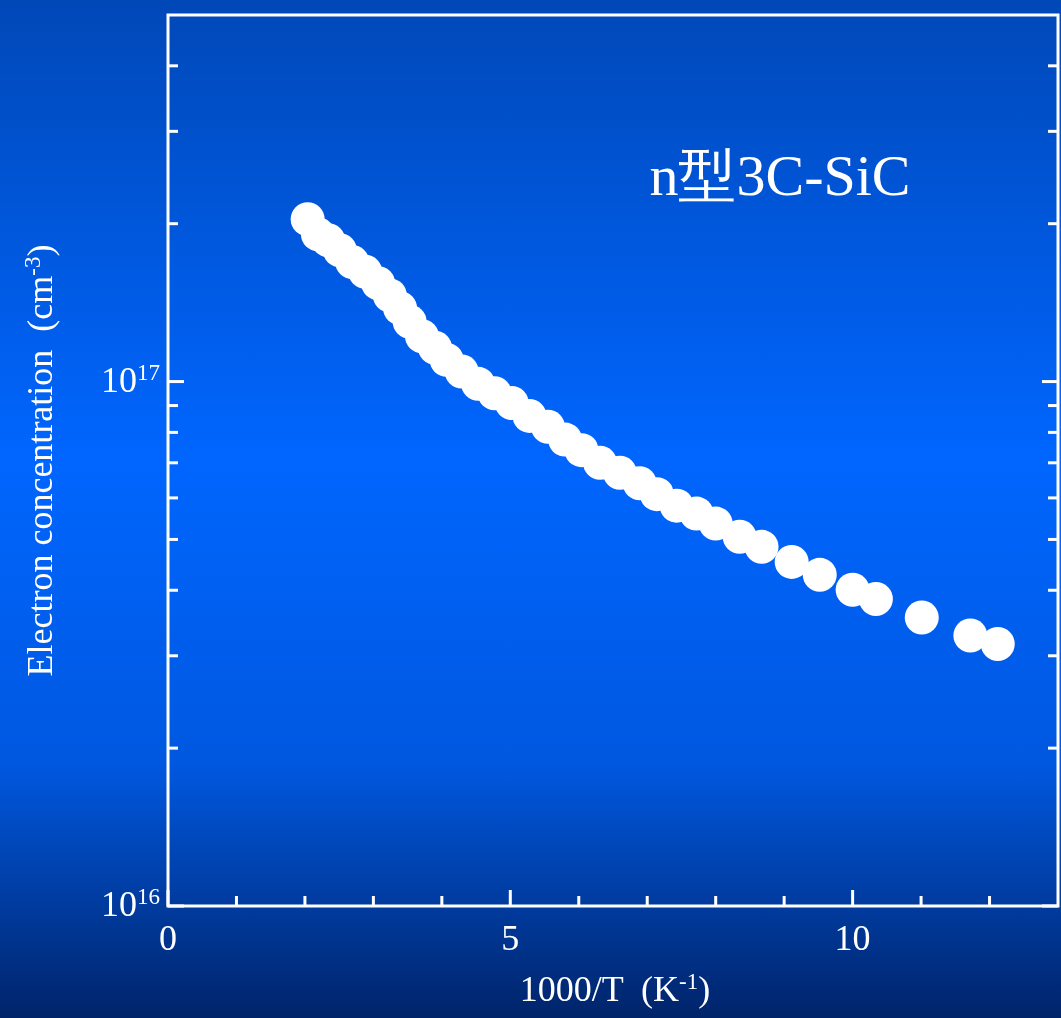  I want to click on x-axis-title: 1000/T (K$^{-1}$), so click(615, 988).